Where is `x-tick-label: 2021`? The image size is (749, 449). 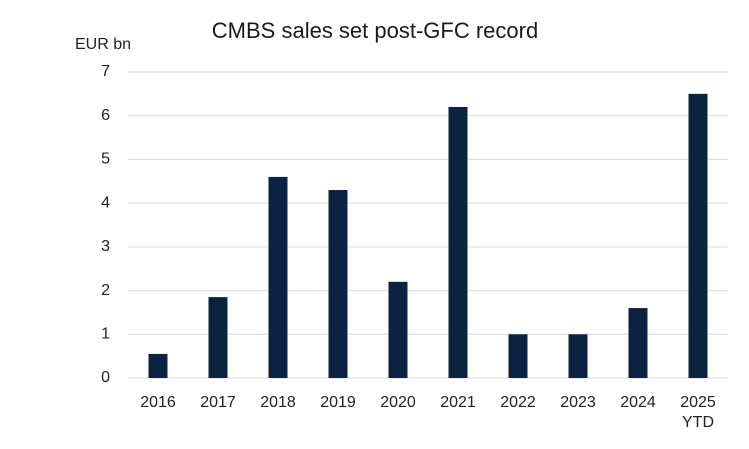
x-tick-label: 2021 is located at coordinates (458, 402).